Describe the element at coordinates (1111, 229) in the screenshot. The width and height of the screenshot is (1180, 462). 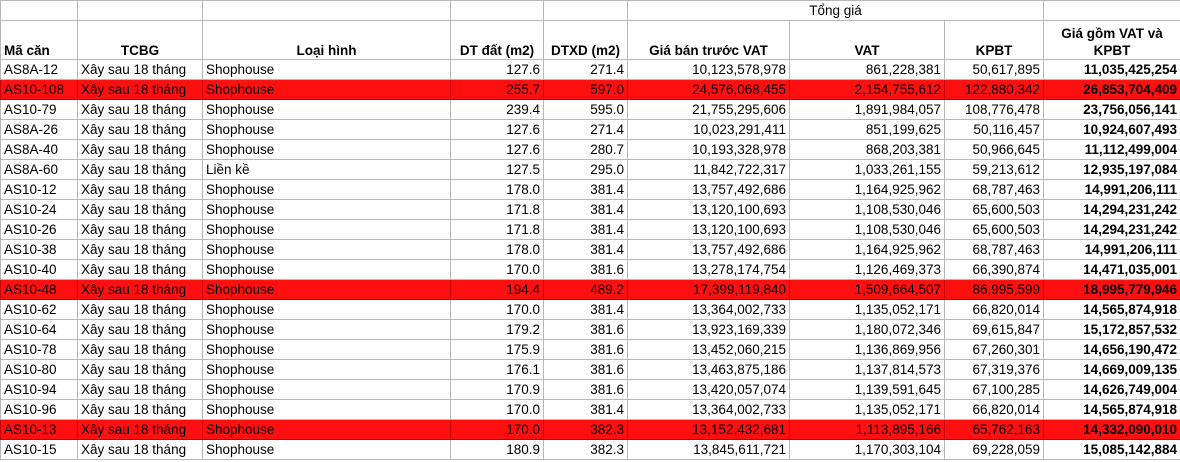
I see `cell-gia-gom-vat-kpbt: 14,294,231,242` at that location.